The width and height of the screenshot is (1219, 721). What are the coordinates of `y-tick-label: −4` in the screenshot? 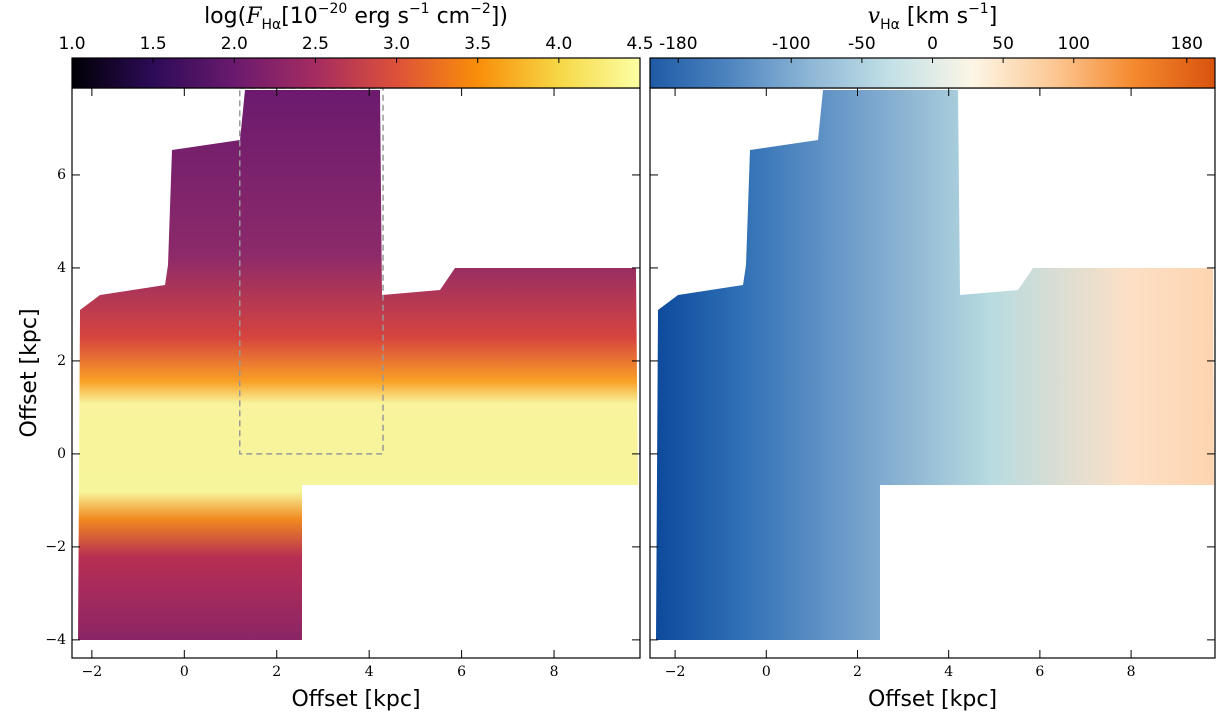 It's located at (55, 640).